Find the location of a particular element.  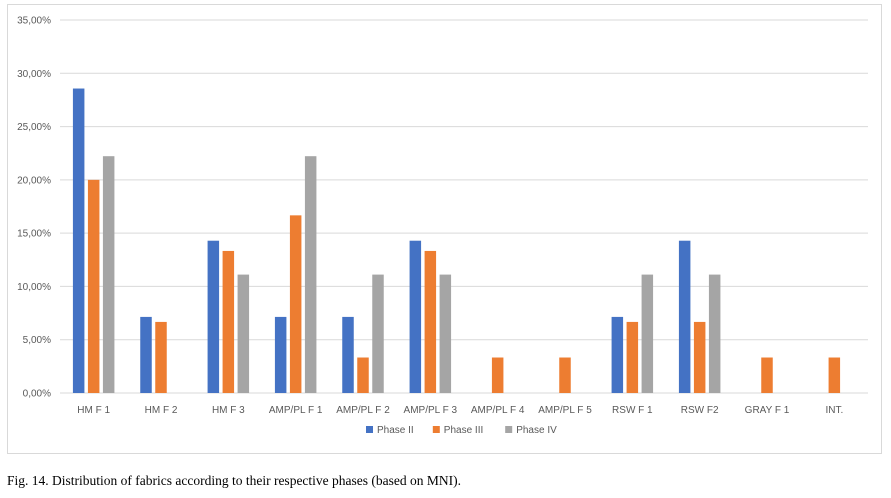

y-tick-label: 10,00% is located at coordinates (34, 287).